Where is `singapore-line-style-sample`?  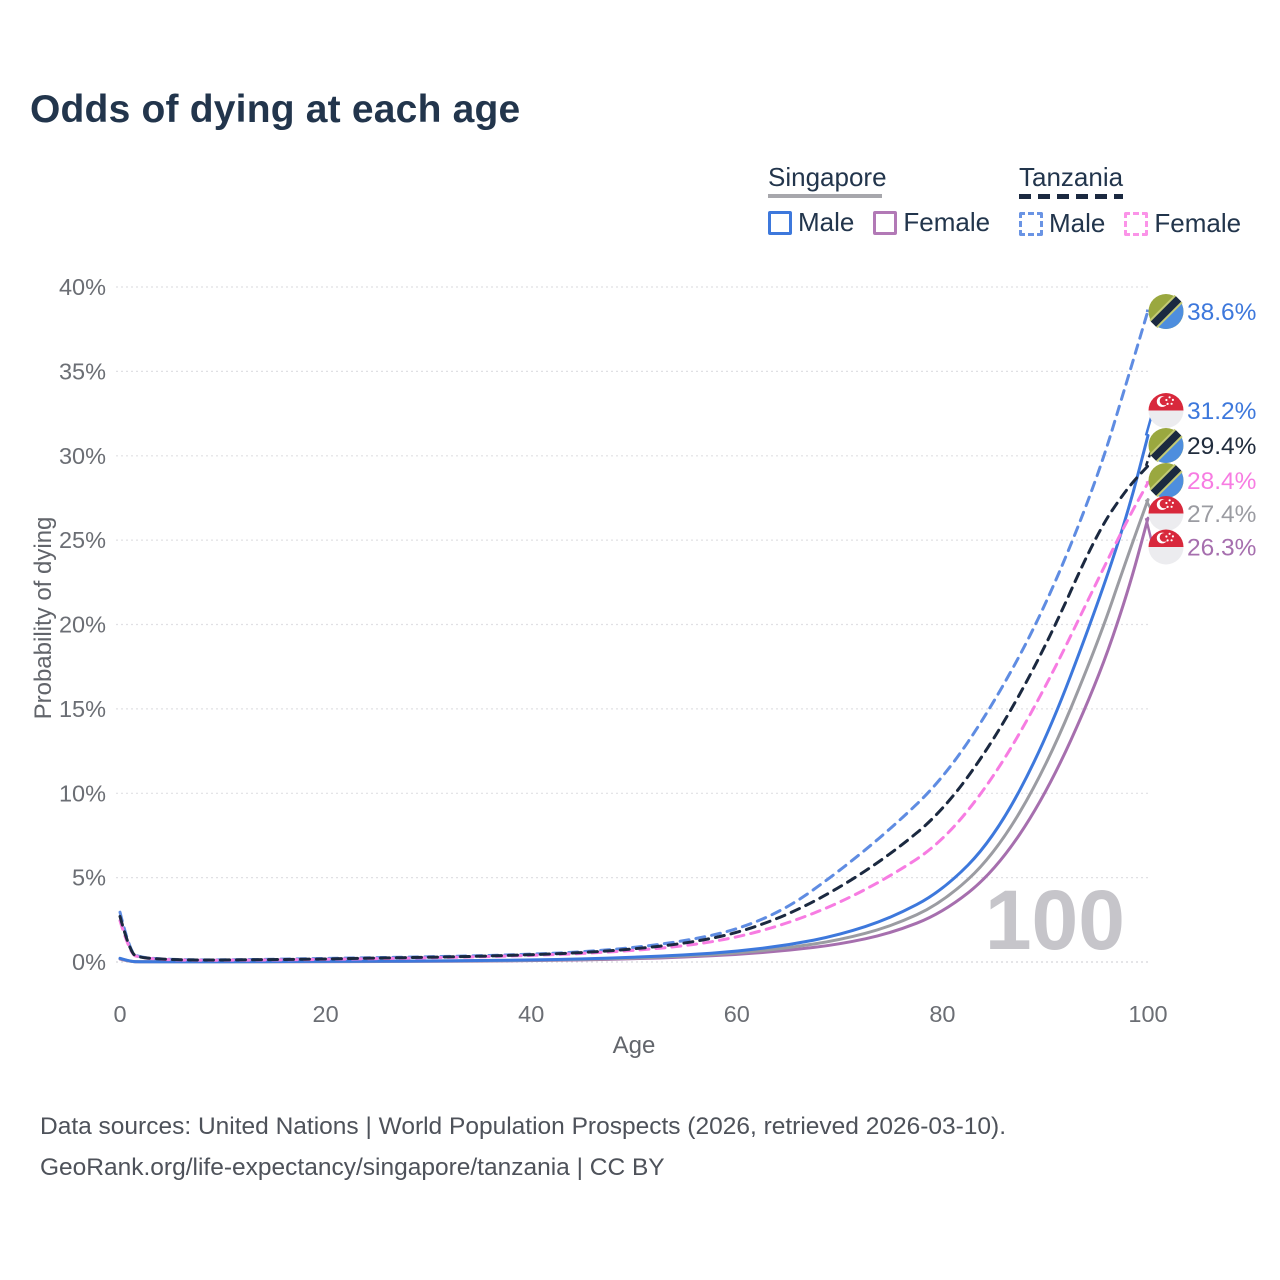 singapore-line-style-sample is located at coordinates (825, 196).